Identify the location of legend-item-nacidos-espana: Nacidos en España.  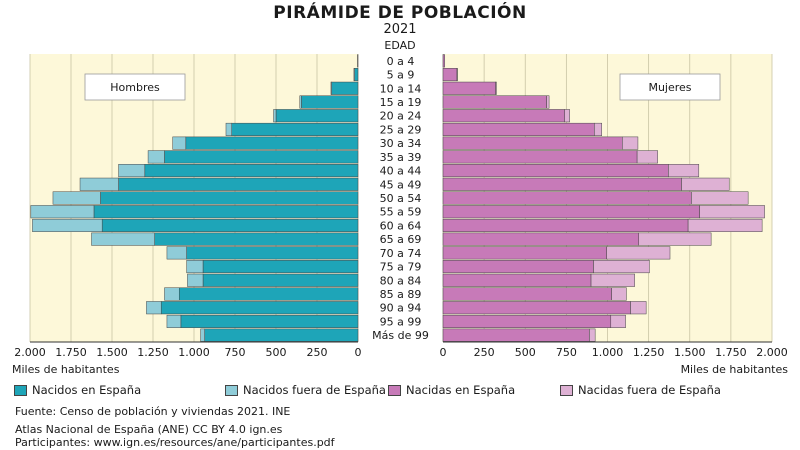
(77, 390).